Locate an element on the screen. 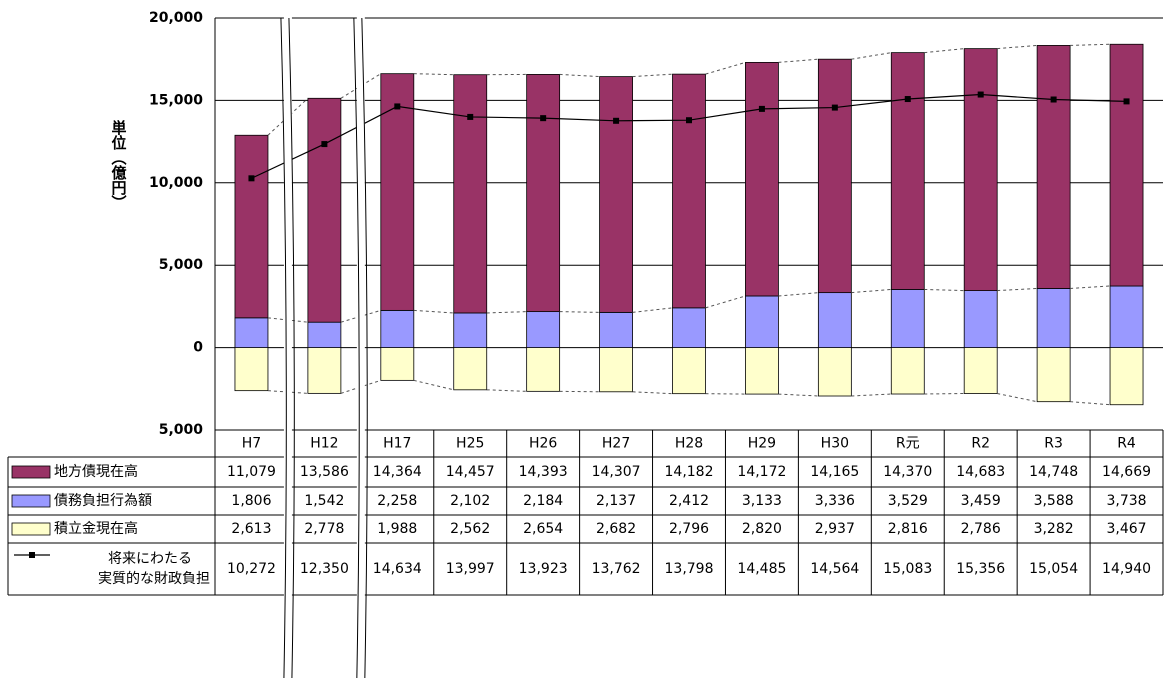  y-tick-label: 0 is located at coordinates (198, 348).